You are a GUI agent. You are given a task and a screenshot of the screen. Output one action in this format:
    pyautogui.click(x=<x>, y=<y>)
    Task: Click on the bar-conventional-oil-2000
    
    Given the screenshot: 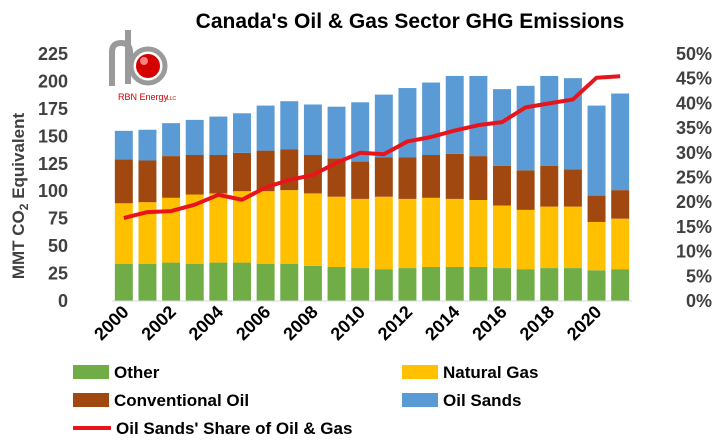 What is the action you would take?
    pyautogui.click(x=123, y=181)
    